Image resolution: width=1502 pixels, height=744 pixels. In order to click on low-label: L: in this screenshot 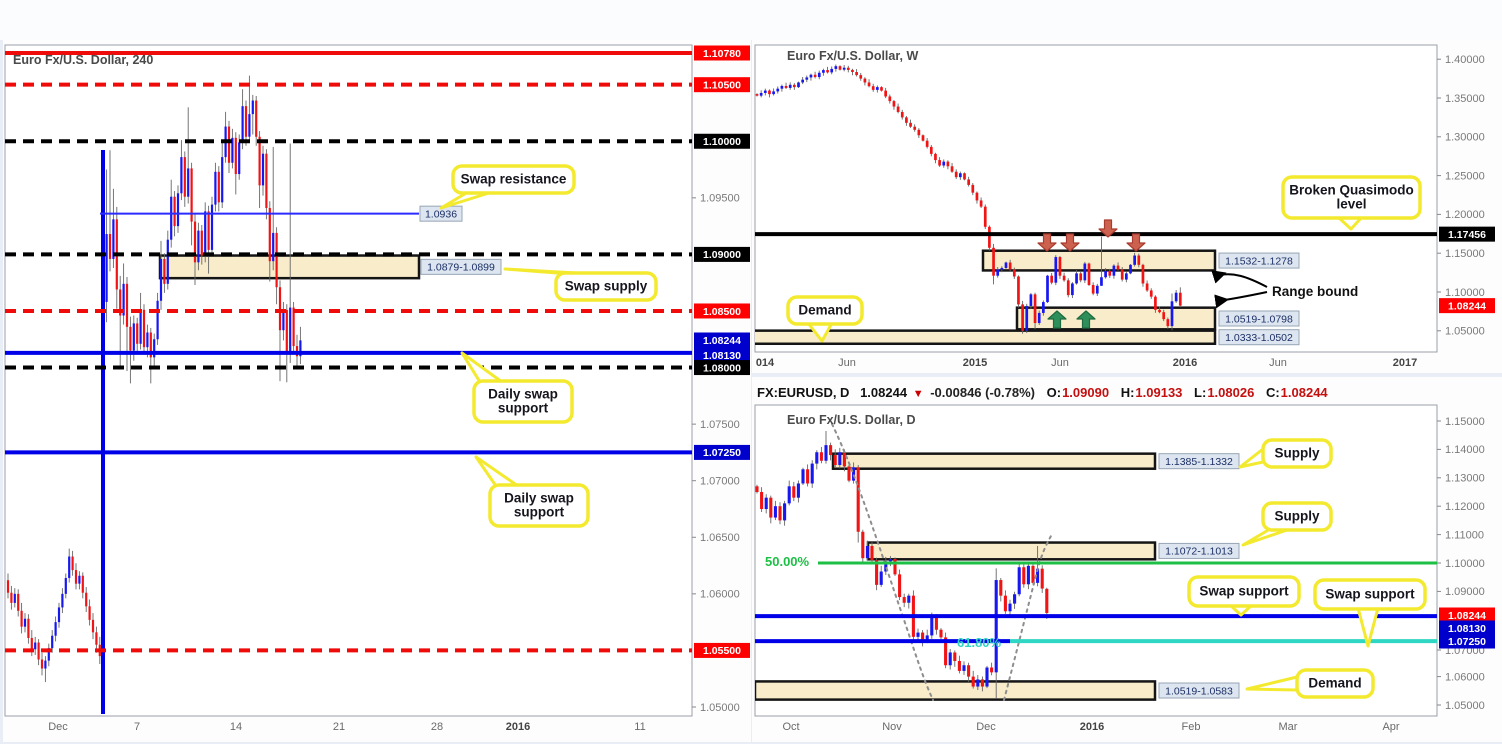, I will do `click(1200, 392)`.